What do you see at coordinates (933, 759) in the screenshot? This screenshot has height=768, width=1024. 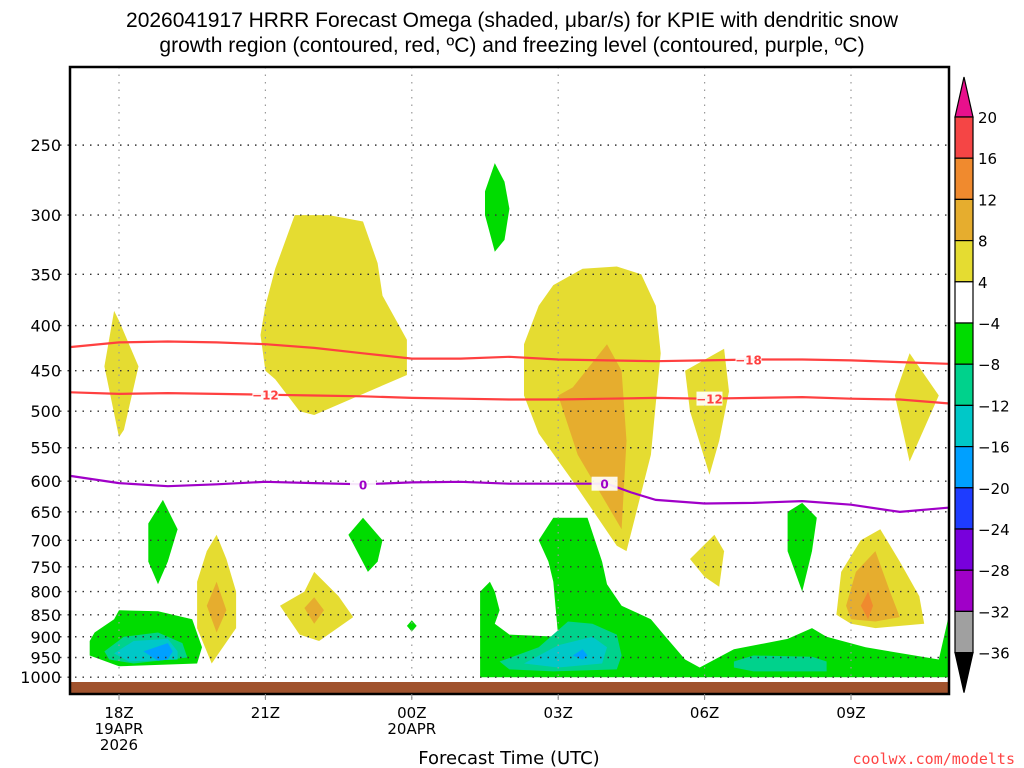 I see `credit-text: coolwx.com/modelts` at bounding box center [933, 759].